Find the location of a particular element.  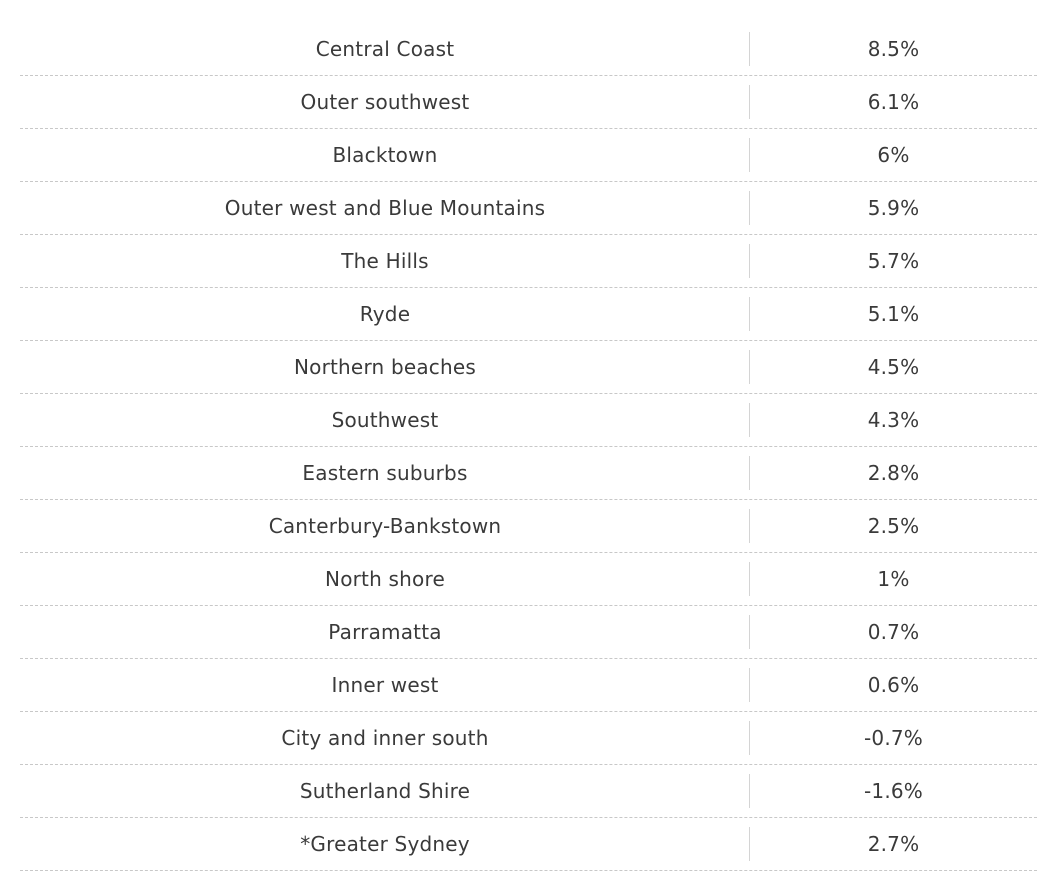

value-cell: 4.5% is located at coordinates (893, 367).